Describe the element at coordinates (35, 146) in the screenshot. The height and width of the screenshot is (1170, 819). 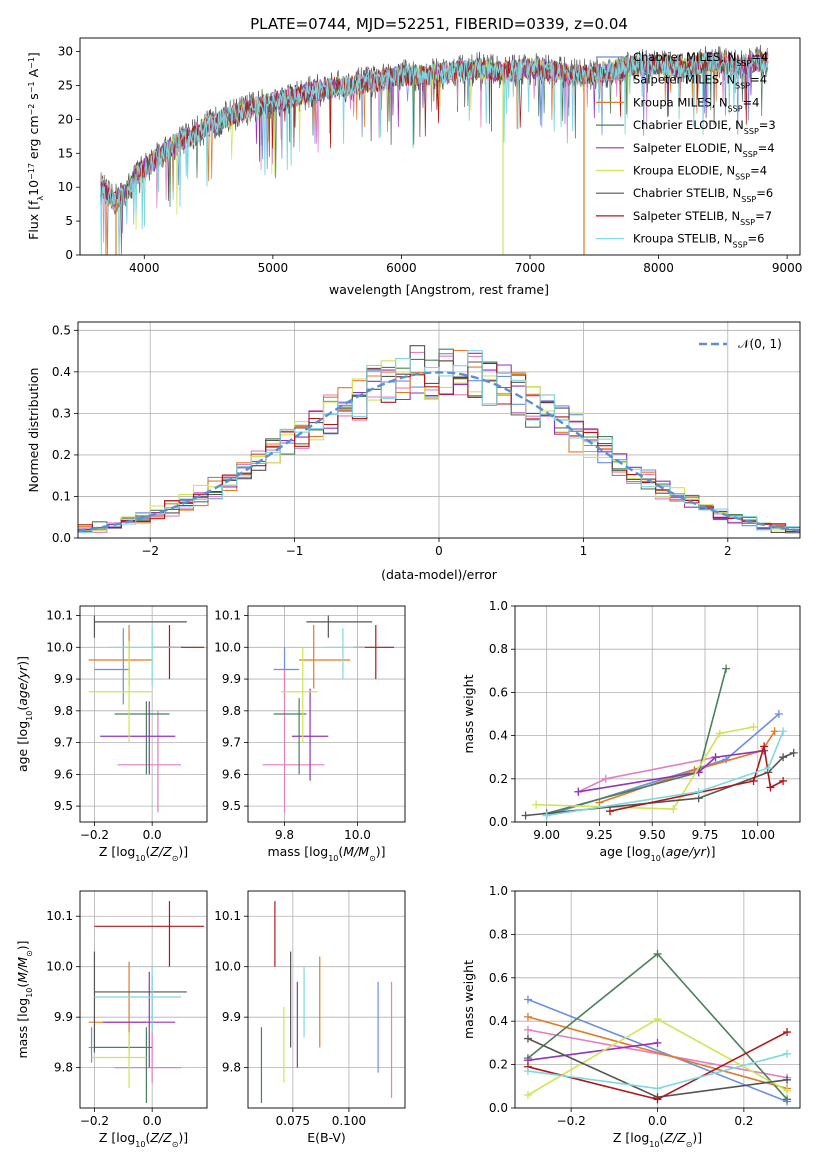
I see `y-axis-label: Flux [fλ10−17 erg cm−2 s−1 A−1]` at that location.